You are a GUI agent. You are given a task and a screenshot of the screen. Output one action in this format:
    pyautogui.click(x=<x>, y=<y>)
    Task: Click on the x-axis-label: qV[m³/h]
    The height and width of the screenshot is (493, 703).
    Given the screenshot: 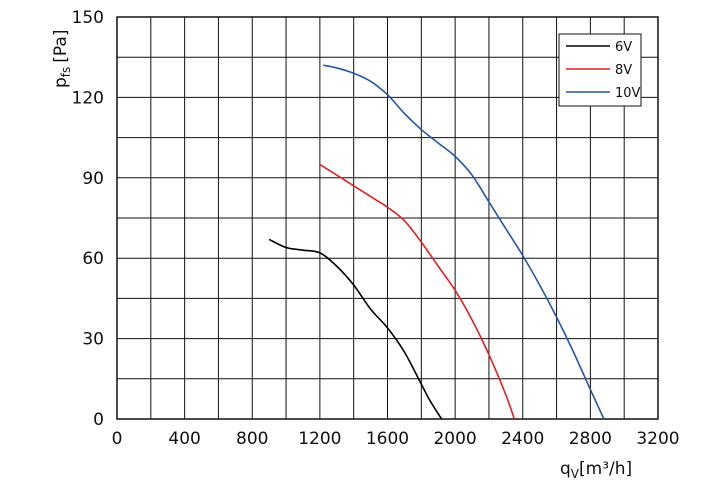 What is the action you would take?
    pyautogui.click(x=596, y=470)
    